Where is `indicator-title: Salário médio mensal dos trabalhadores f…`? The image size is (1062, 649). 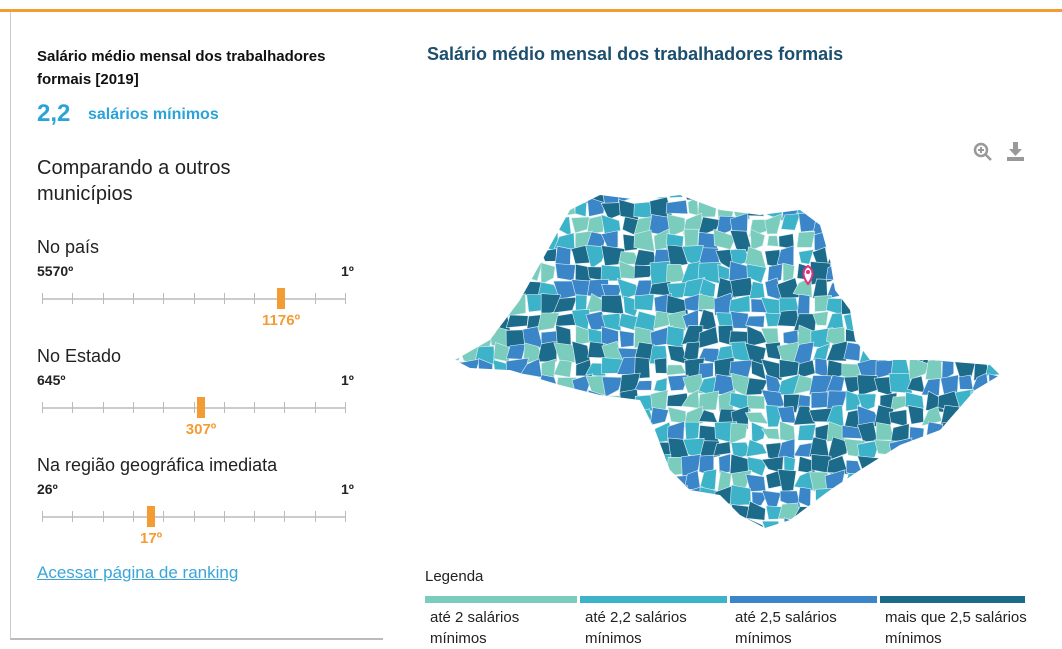
indicator-title: Salário médio mensal dos trabalhadores f… is located at coordinates (181, 68).